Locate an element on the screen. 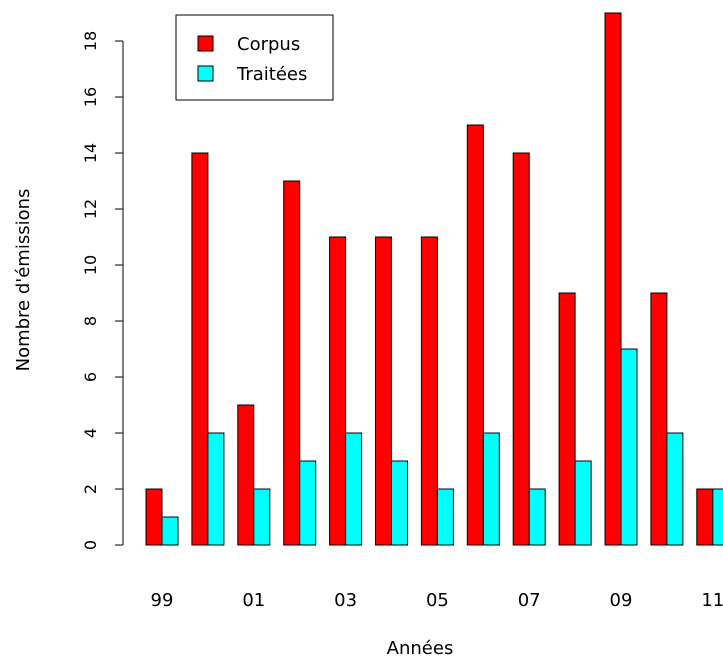 The width and height of the screenshot is (723, 670). x-tick-label: 11 is located at coordinates (712, 600).